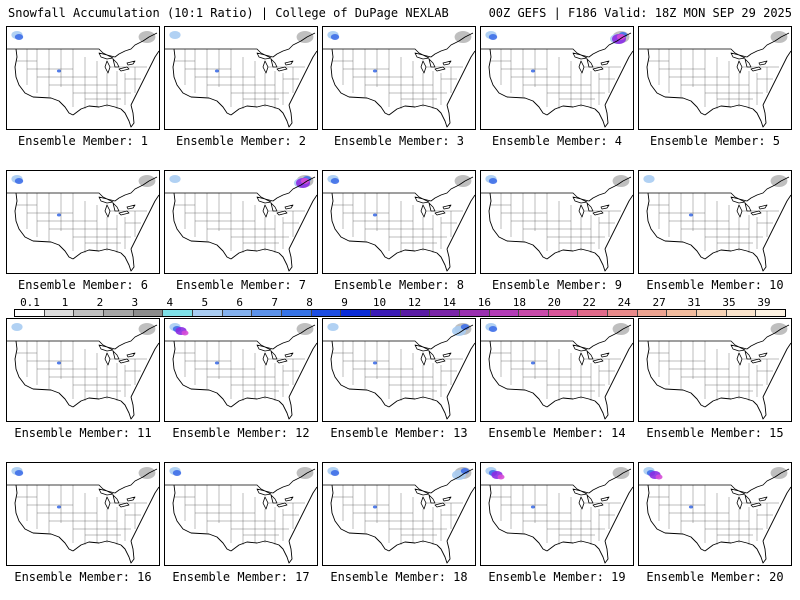 Image resolution: width=800 pixels, height=600 pixels. What do you see at coordinates (414, 302) in the screenshot?
I see `colorbar-tick-label: 12` at bounding box center [414, 302].